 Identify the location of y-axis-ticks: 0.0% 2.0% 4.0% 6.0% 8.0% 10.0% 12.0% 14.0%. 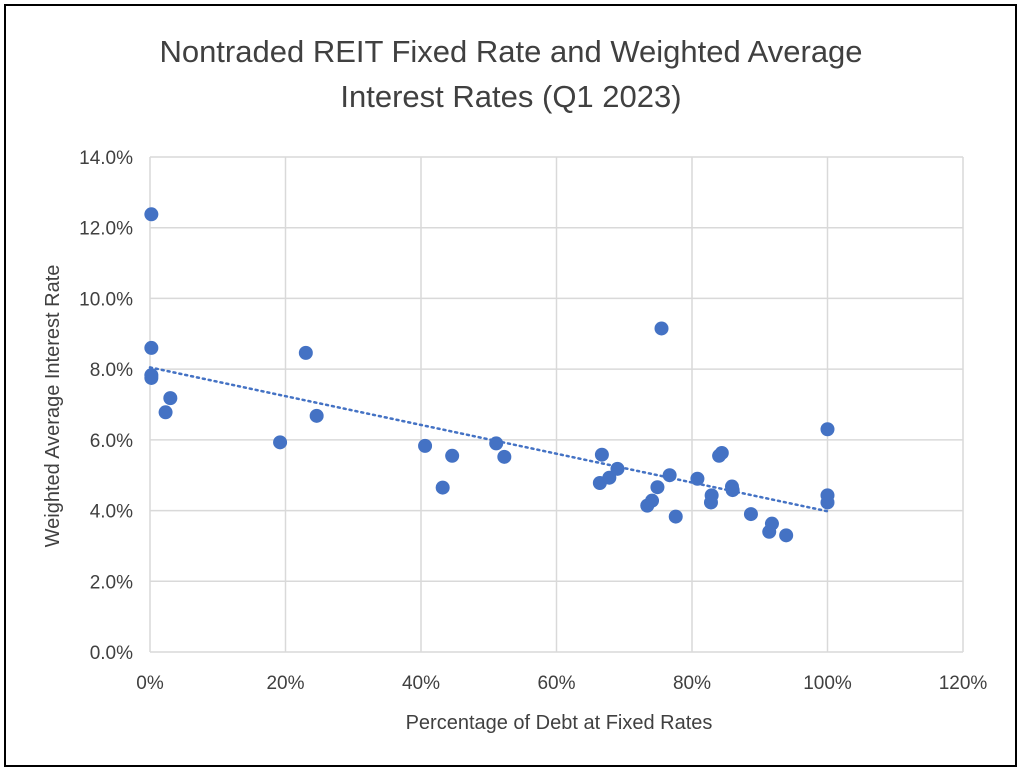
(106, 406).